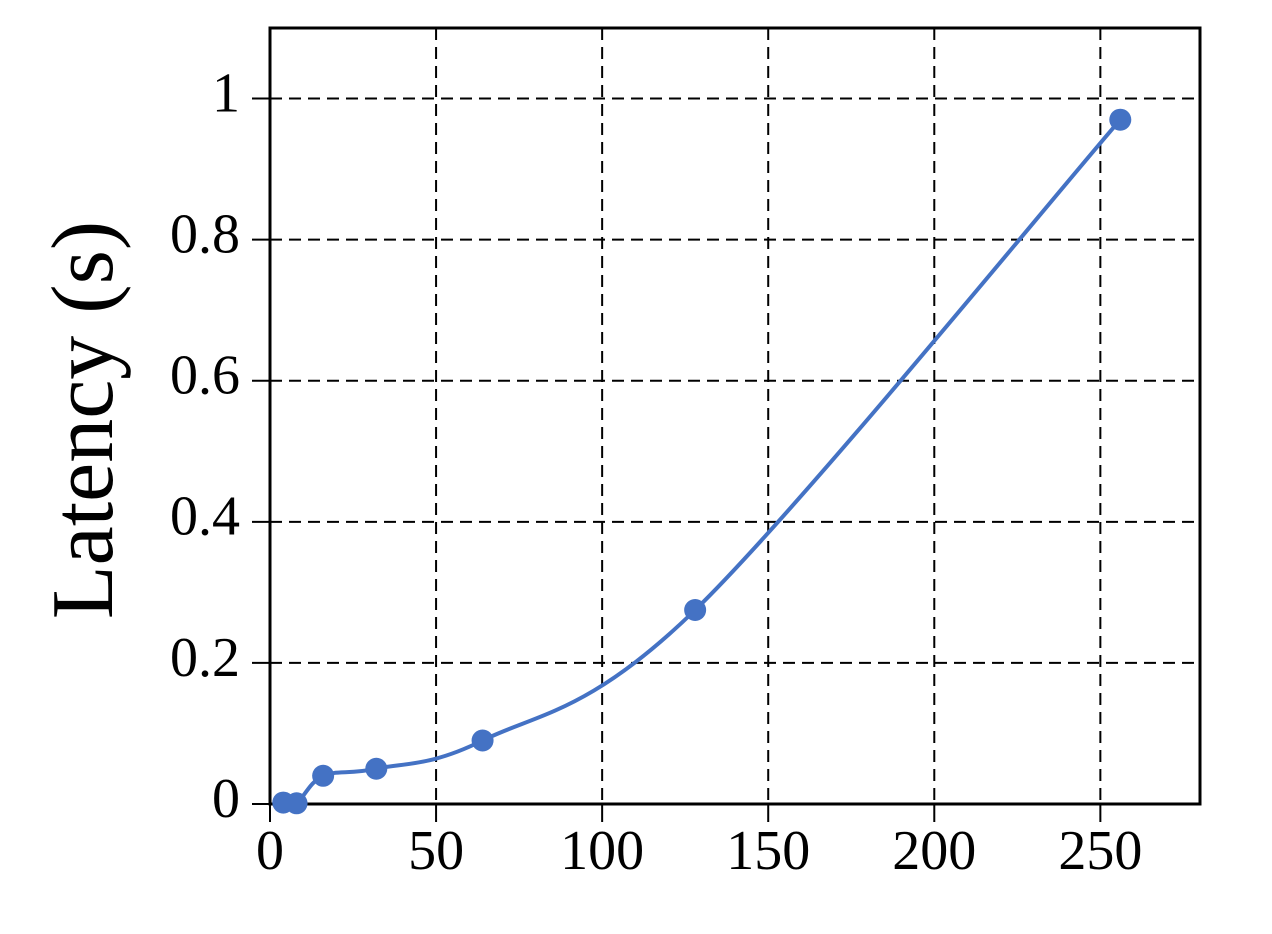 Image resolution: width=1272 pixels, height=934 pixels. Describe the element at coordinates (270, 851) in the screenshot. I see `x-tick-label: 0` at that location.